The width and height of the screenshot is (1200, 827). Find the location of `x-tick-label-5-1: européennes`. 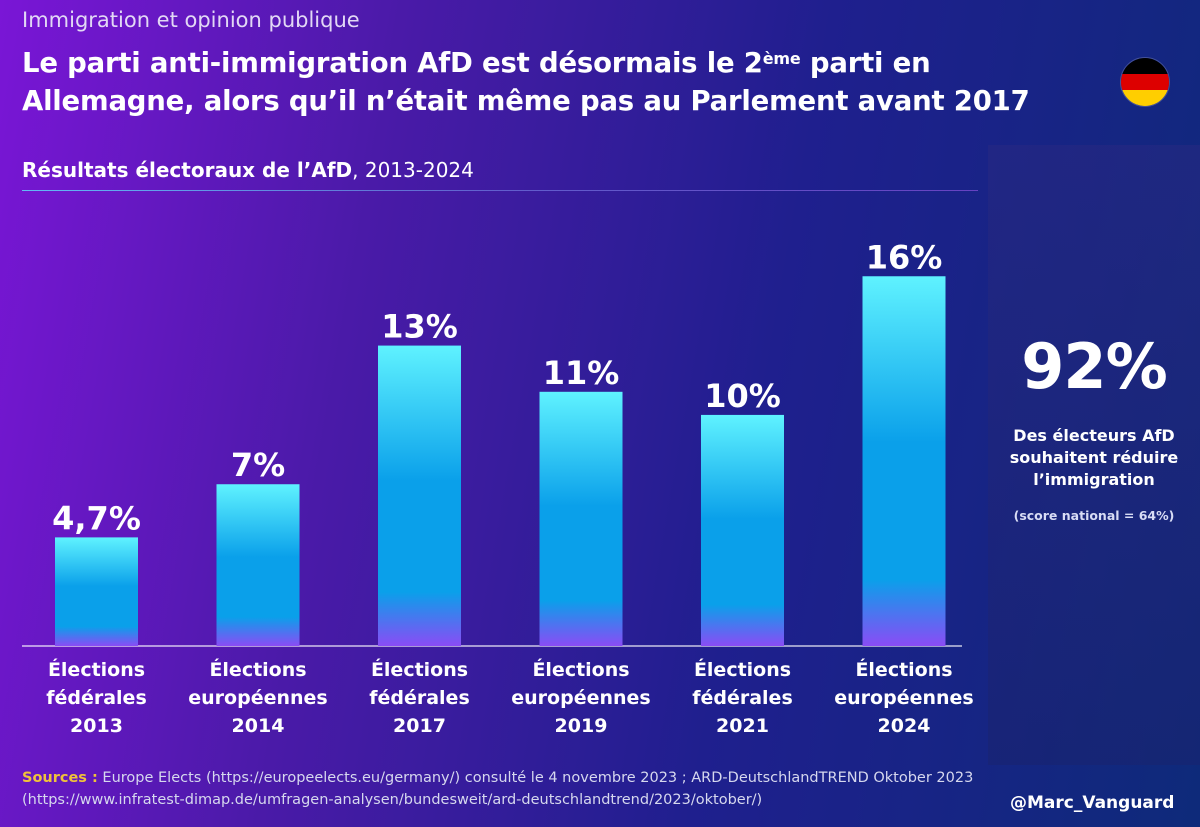

x-tick-label-5-1: européennes is located at coordinates (903, 698).